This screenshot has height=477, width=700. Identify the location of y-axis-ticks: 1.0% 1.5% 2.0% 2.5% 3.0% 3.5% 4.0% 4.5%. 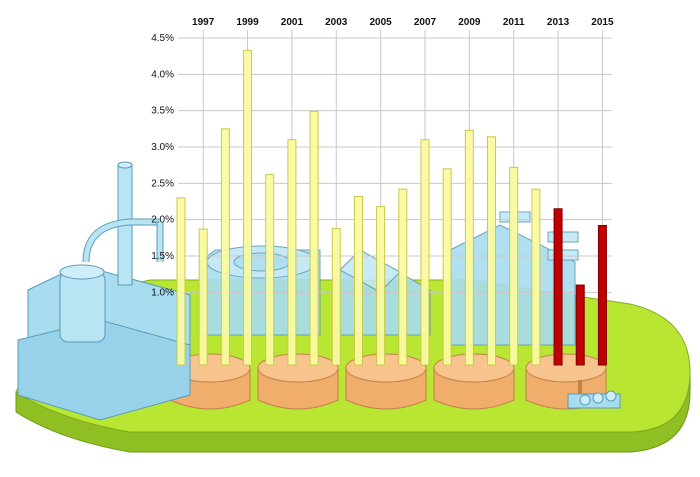
(162, 165).